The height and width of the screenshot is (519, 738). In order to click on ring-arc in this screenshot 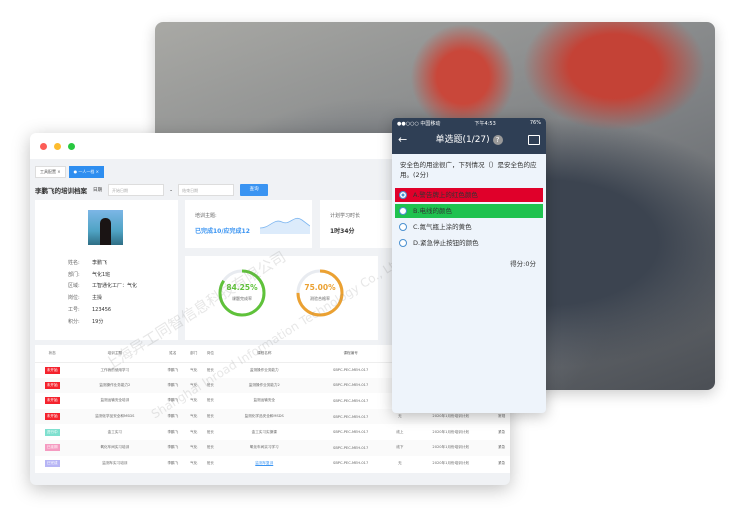, I will do `click(242, 293)`.